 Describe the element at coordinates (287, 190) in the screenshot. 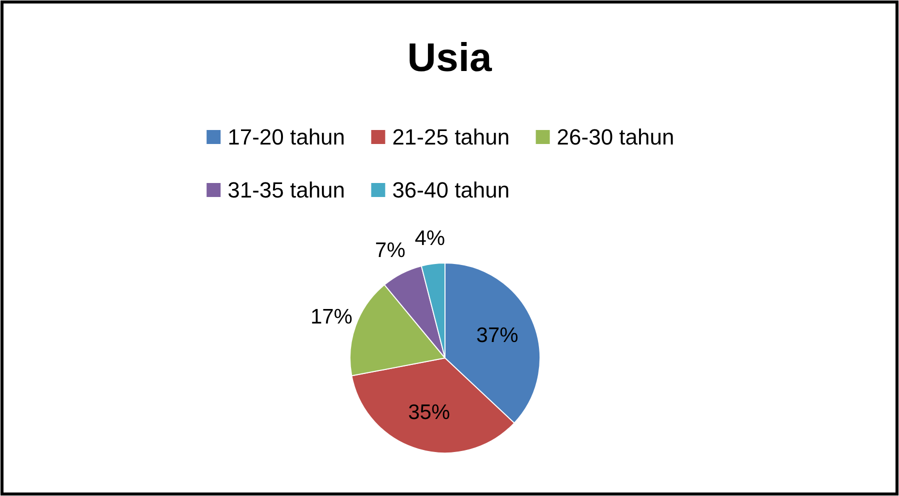

I see `legend-label: 31-35 tahun` at that location.